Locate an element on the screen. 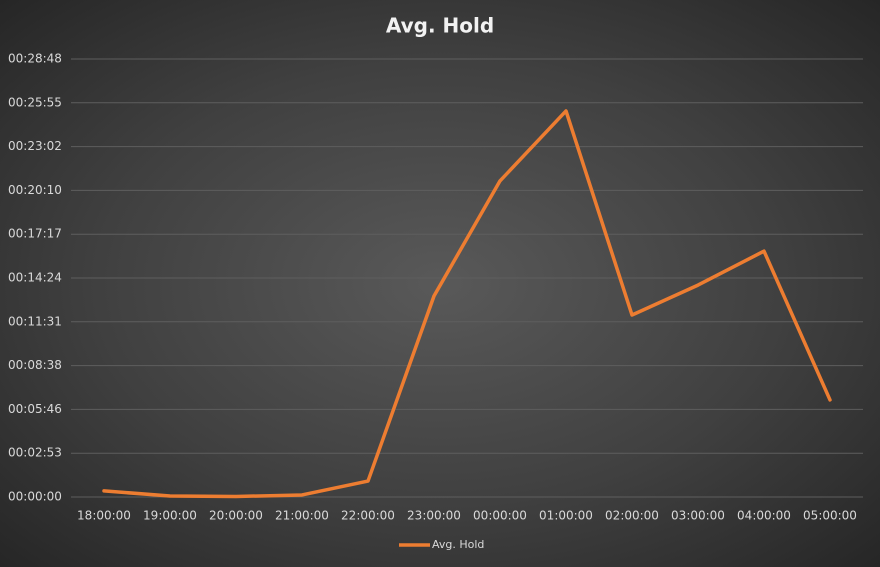  x-tick-label: 05:00:00 is located at coordinates (830, 516).